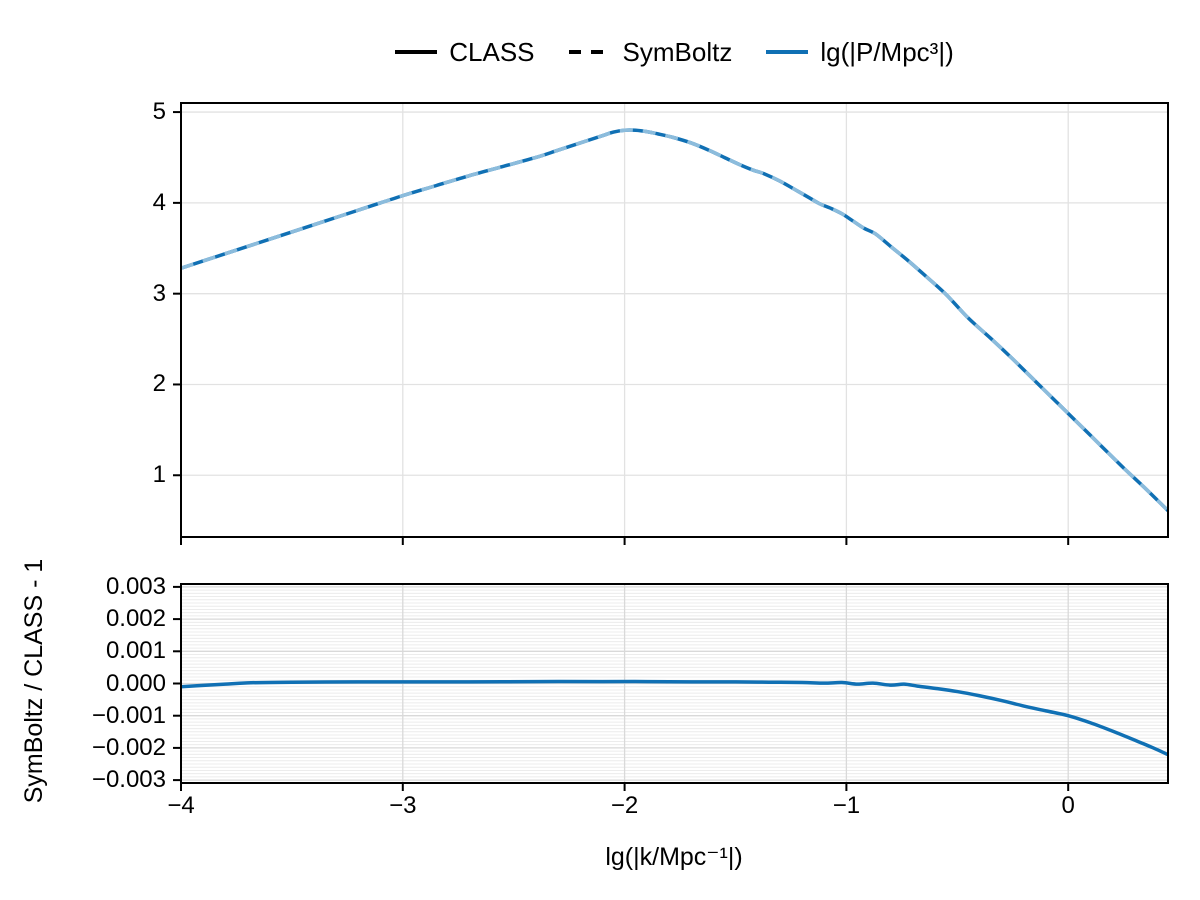 This screenshot has width=1200, height=900. I want to click on residual-curve-group, so click(674, 718).